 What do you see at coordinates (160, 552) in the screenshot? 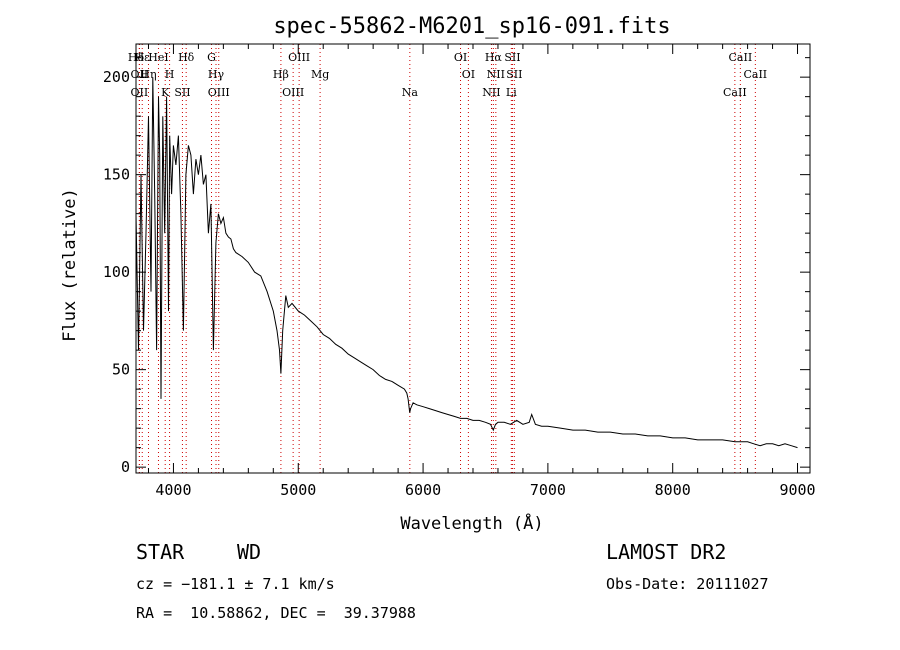
I see `object-class: STAR` at bounding box center [160, 552].